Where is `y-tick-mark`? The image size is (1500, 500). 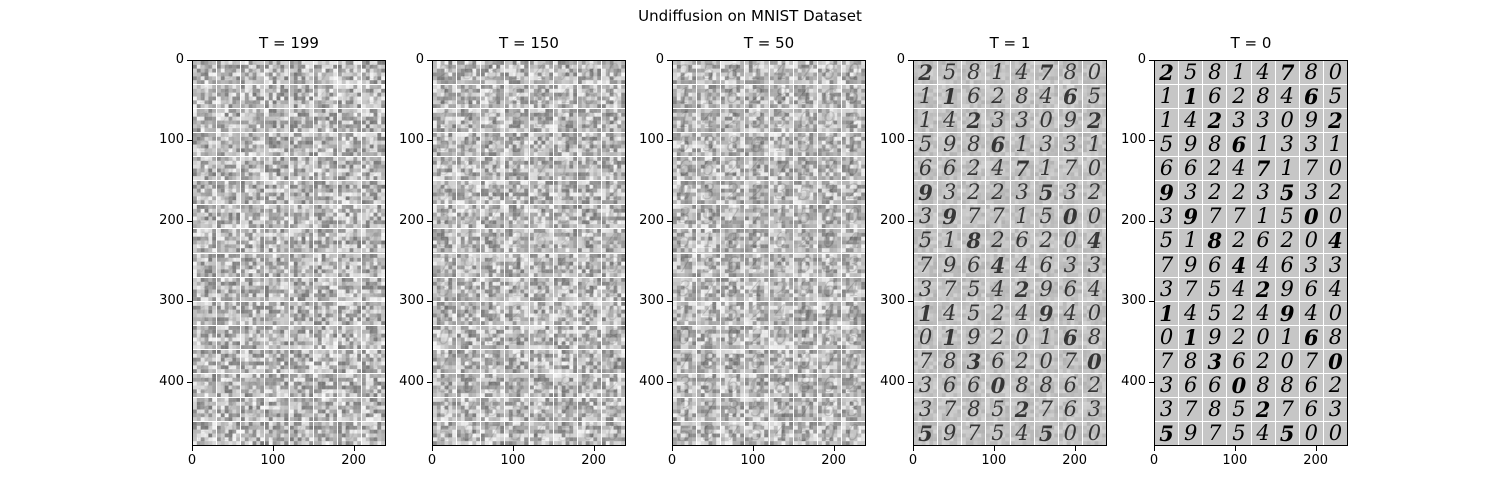 y-tick-mark is located at coordinates (429, 221).